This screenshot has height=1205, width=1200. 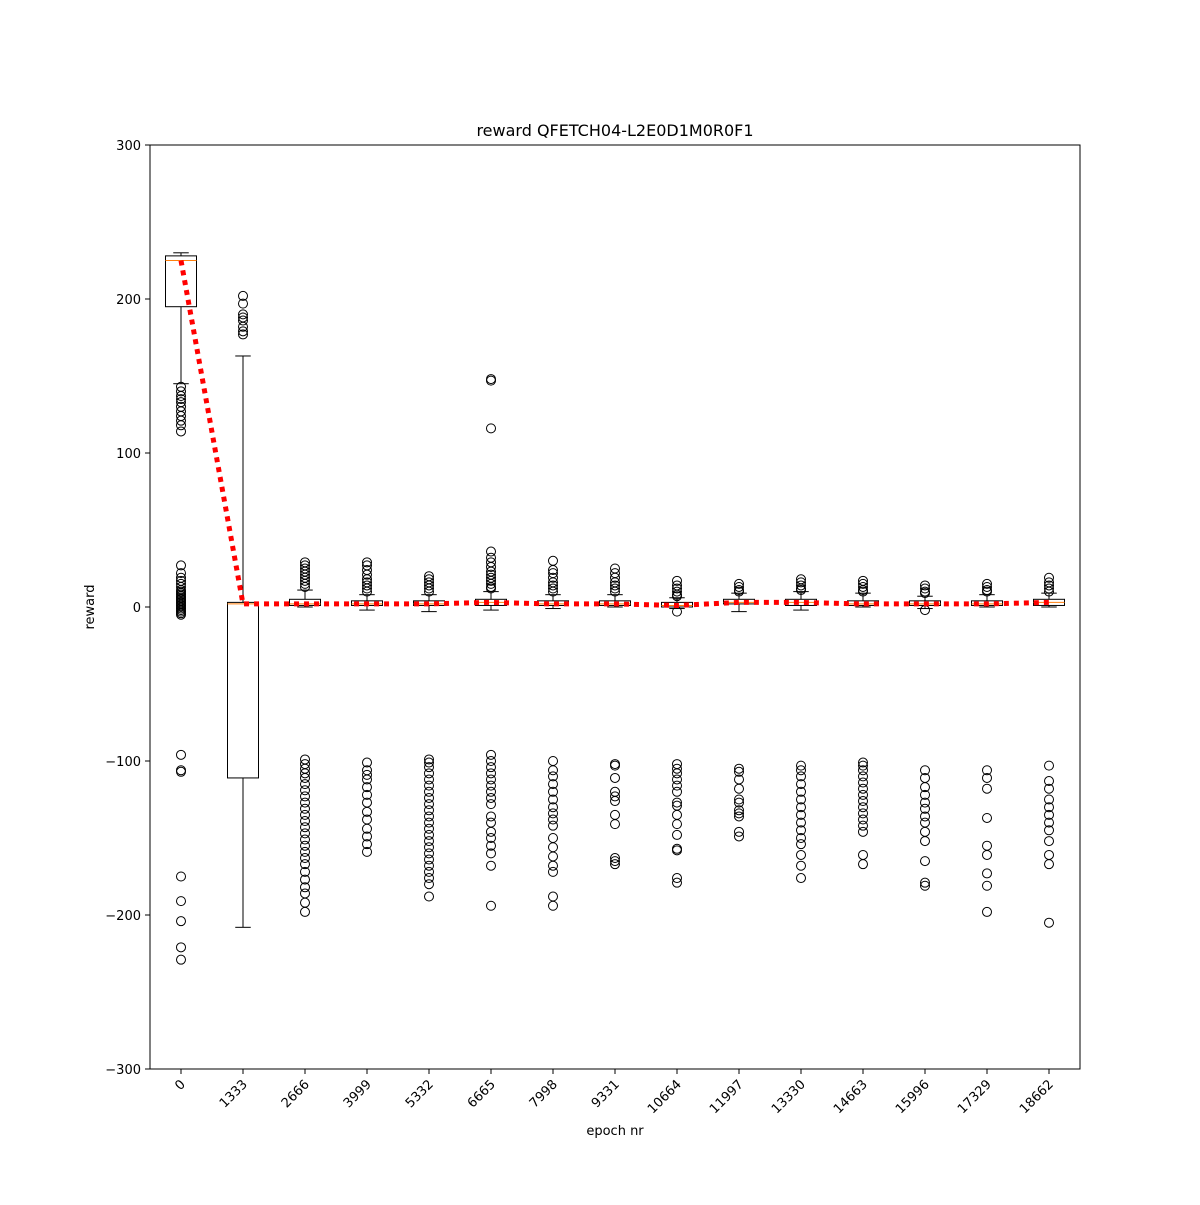 What do you see at coordinates (851, 1097) in the screenshot?
I see `x-tick-label: 14663` at bounding box center [851, 1097].